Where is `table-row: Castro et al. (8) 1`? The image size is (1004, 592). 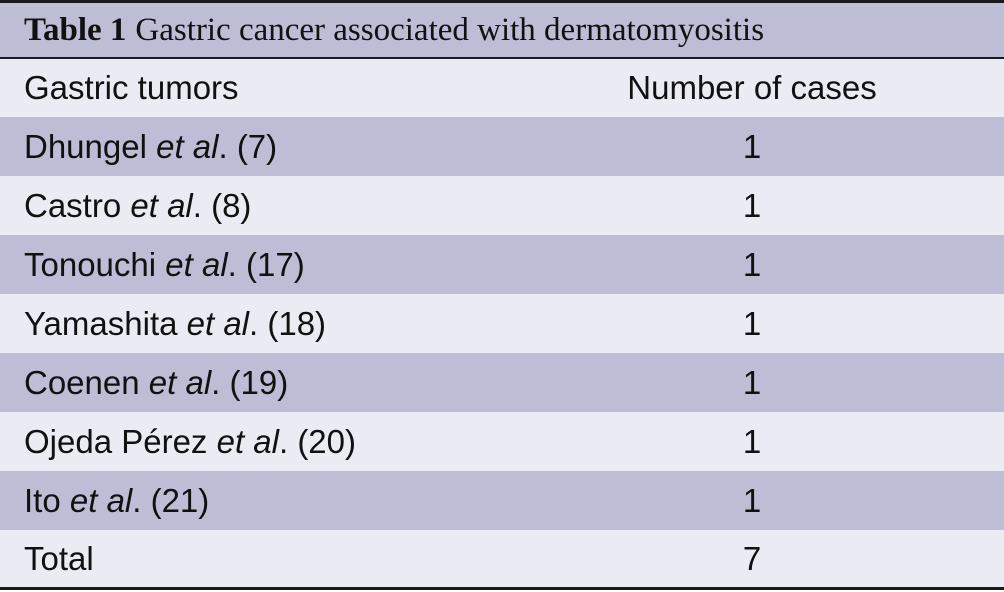
table-row: Castro et al. (8) 1 is located at coordinates (502, 205).